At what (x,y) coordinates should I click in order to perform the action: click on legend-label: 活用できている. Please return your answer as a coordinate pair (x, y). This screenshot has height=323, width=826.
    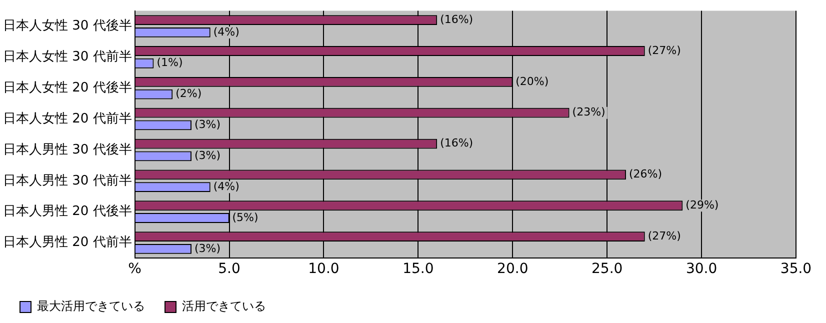
    Looking at the image, I should click on (224, 306).